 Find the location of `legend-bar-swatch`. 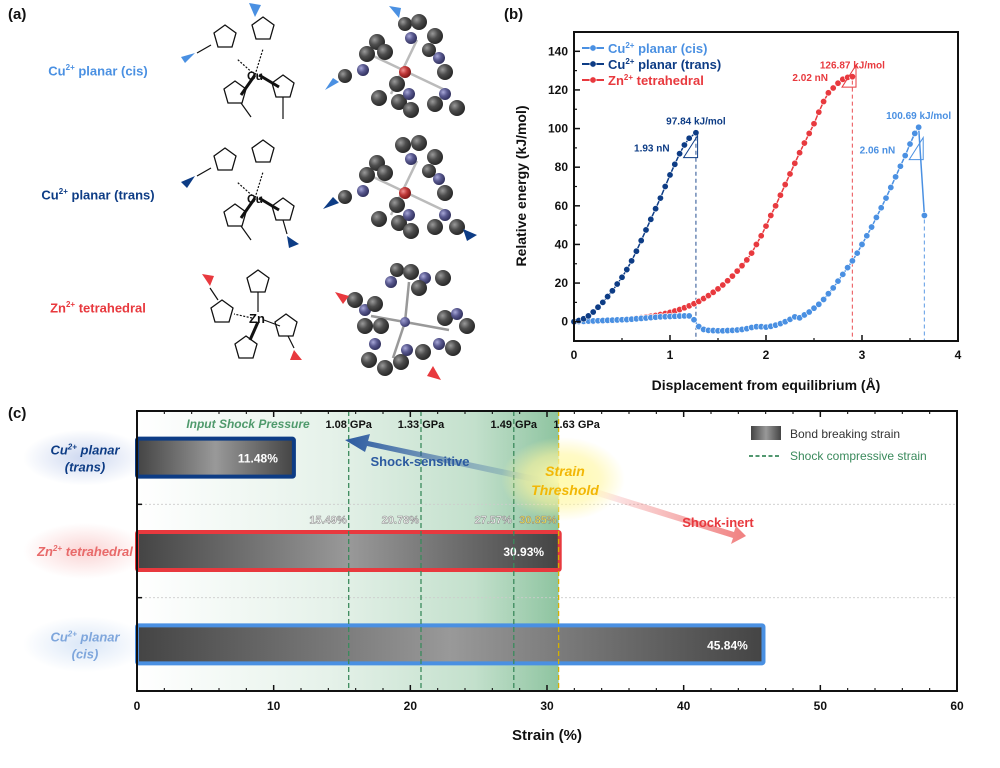

legend-bar-swatch is located at coordinates (766, 433).